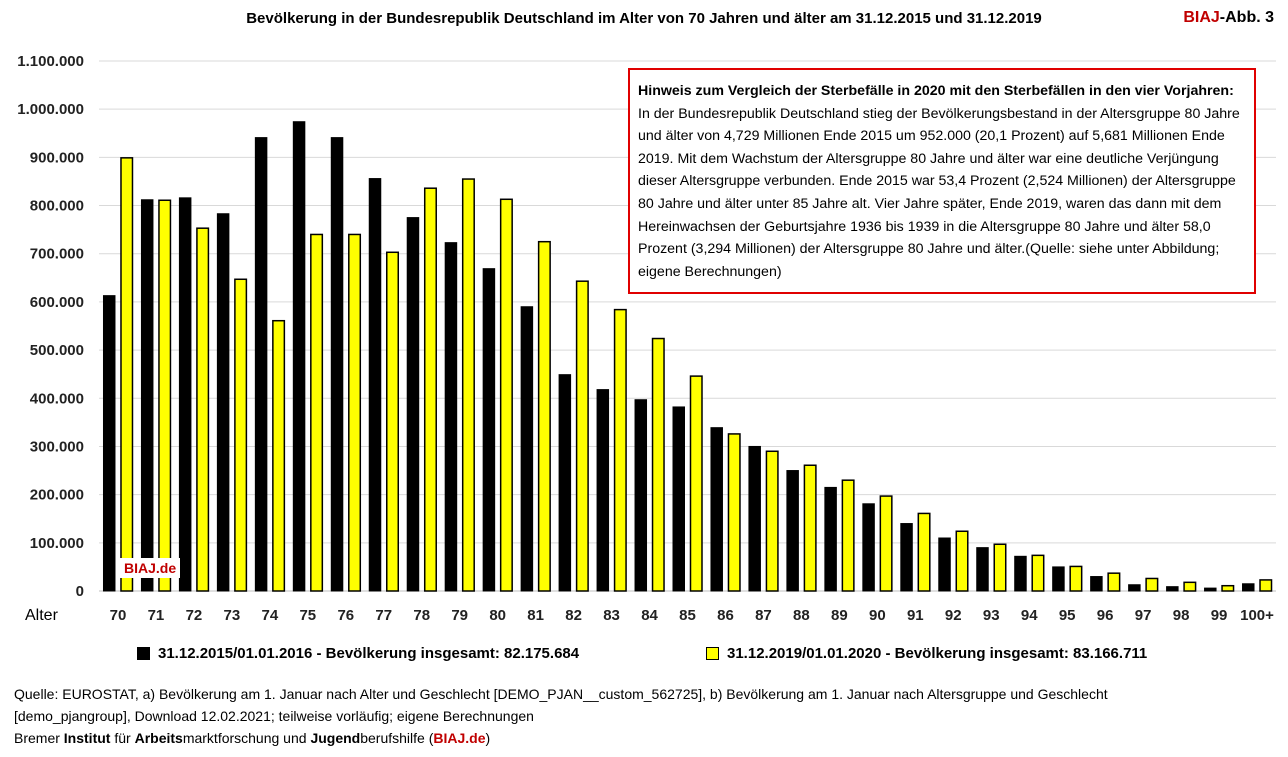 The image size is (1288, 757). Describe the element at coordinates (611, 615) in the screenshot. I see `x-tick-label: 83` at that location.